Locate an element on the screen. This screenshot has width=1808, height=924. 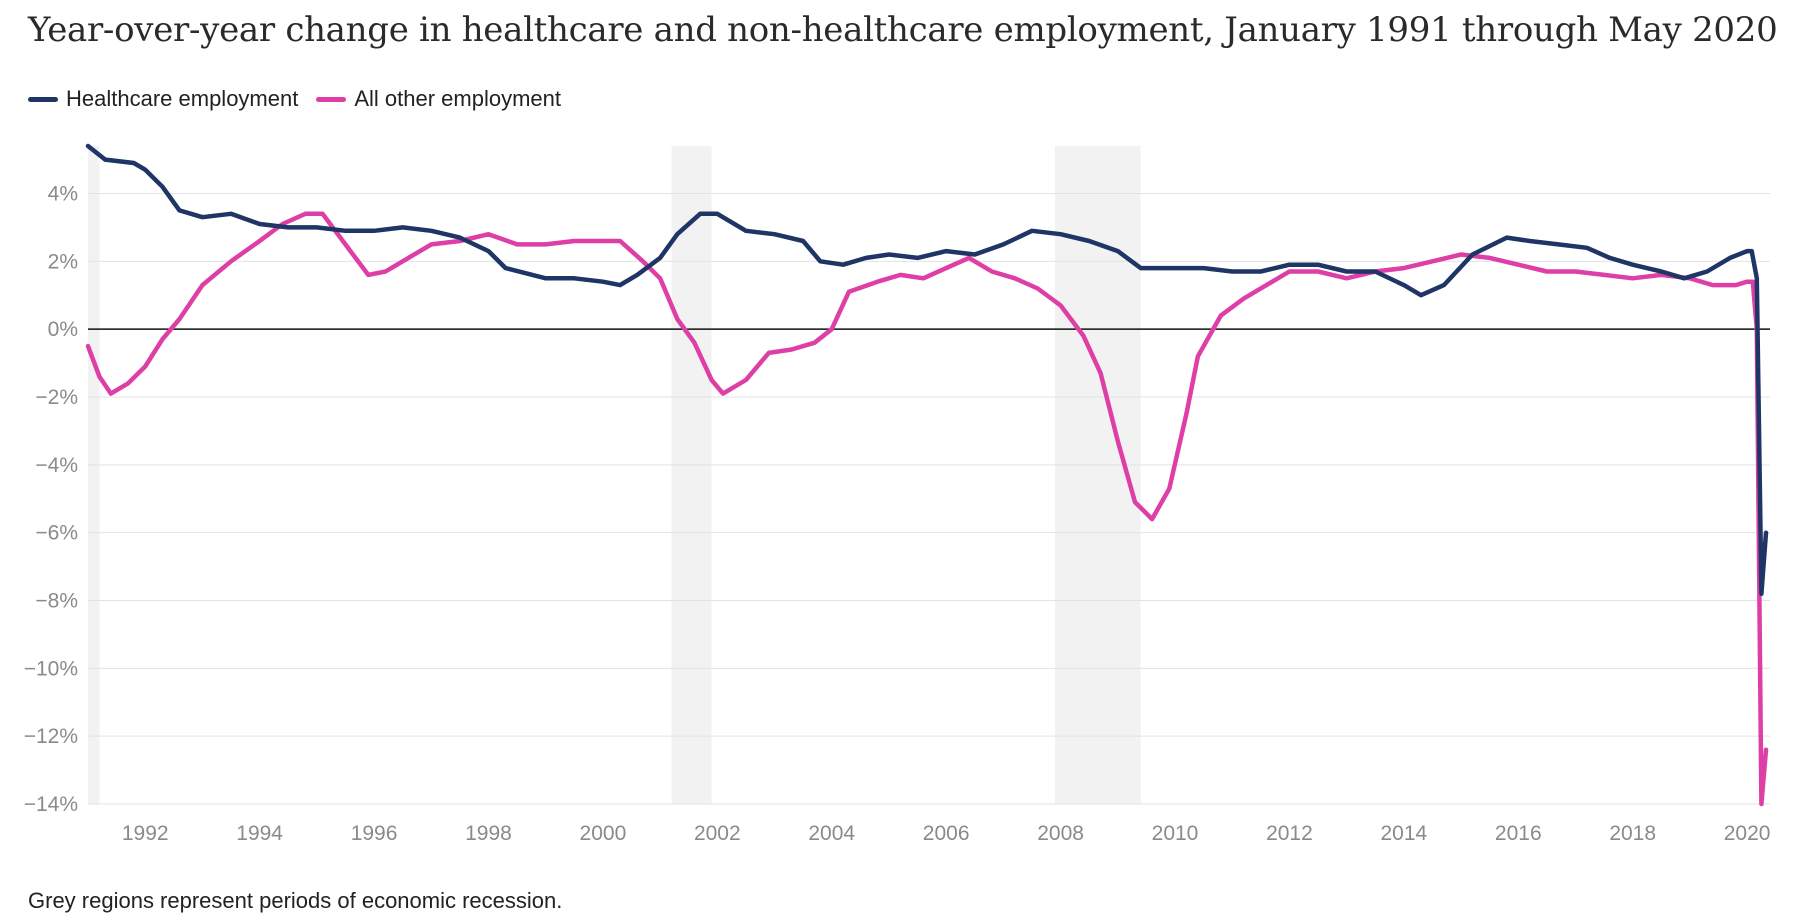
y-tick-label: −4% is located at coordinates (56, 465).